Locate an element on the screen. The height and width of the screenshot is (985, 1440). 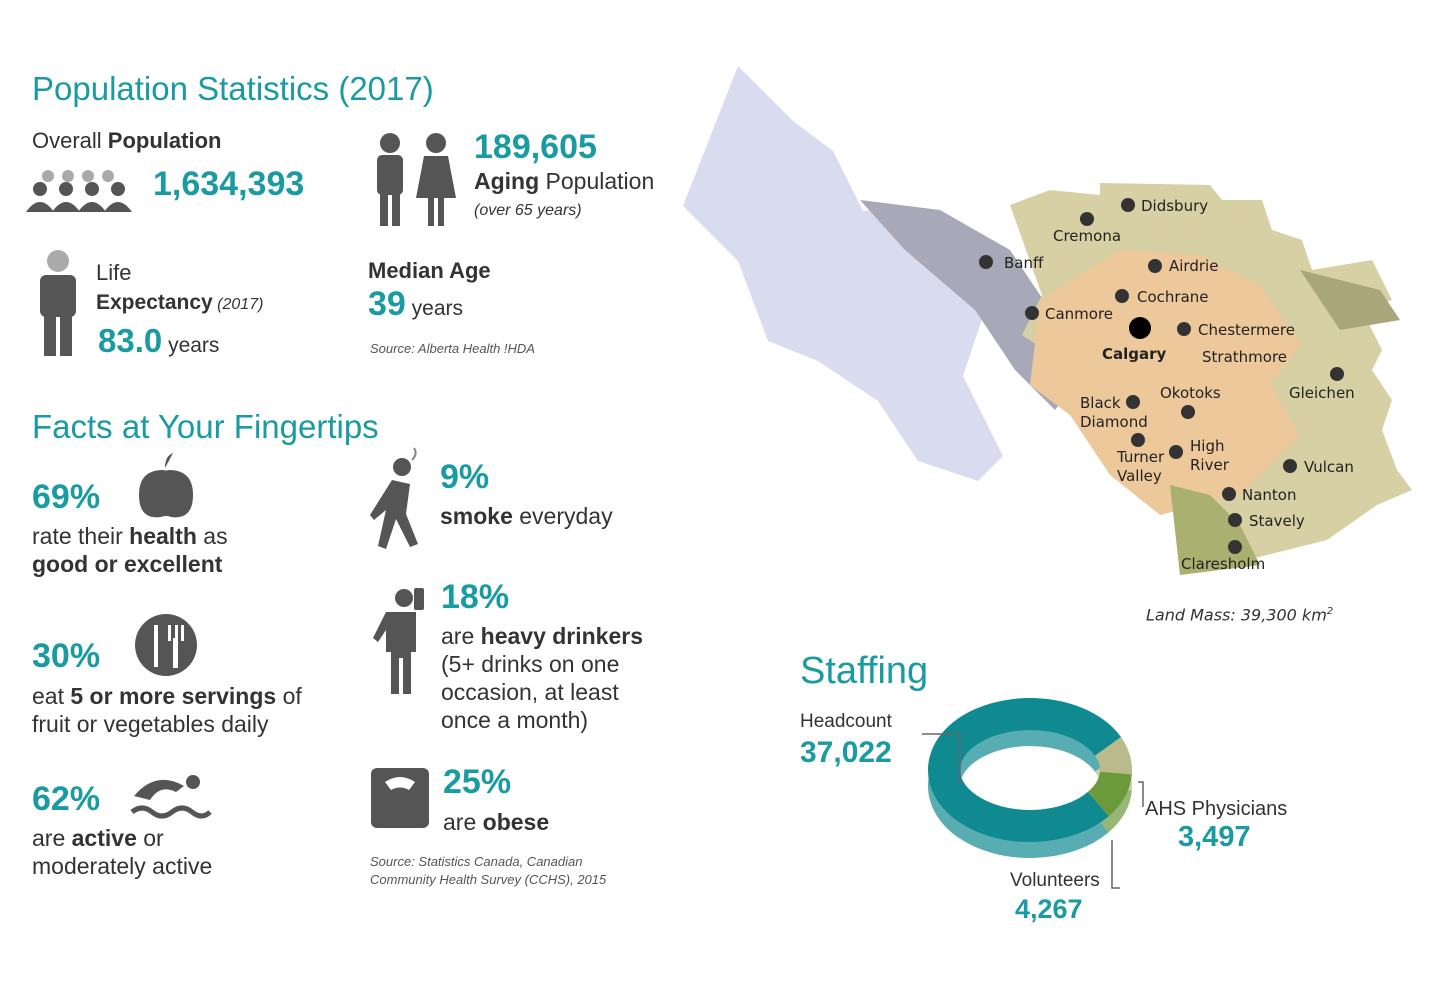
value: 3,497 is located at coordinates (1214, 837).